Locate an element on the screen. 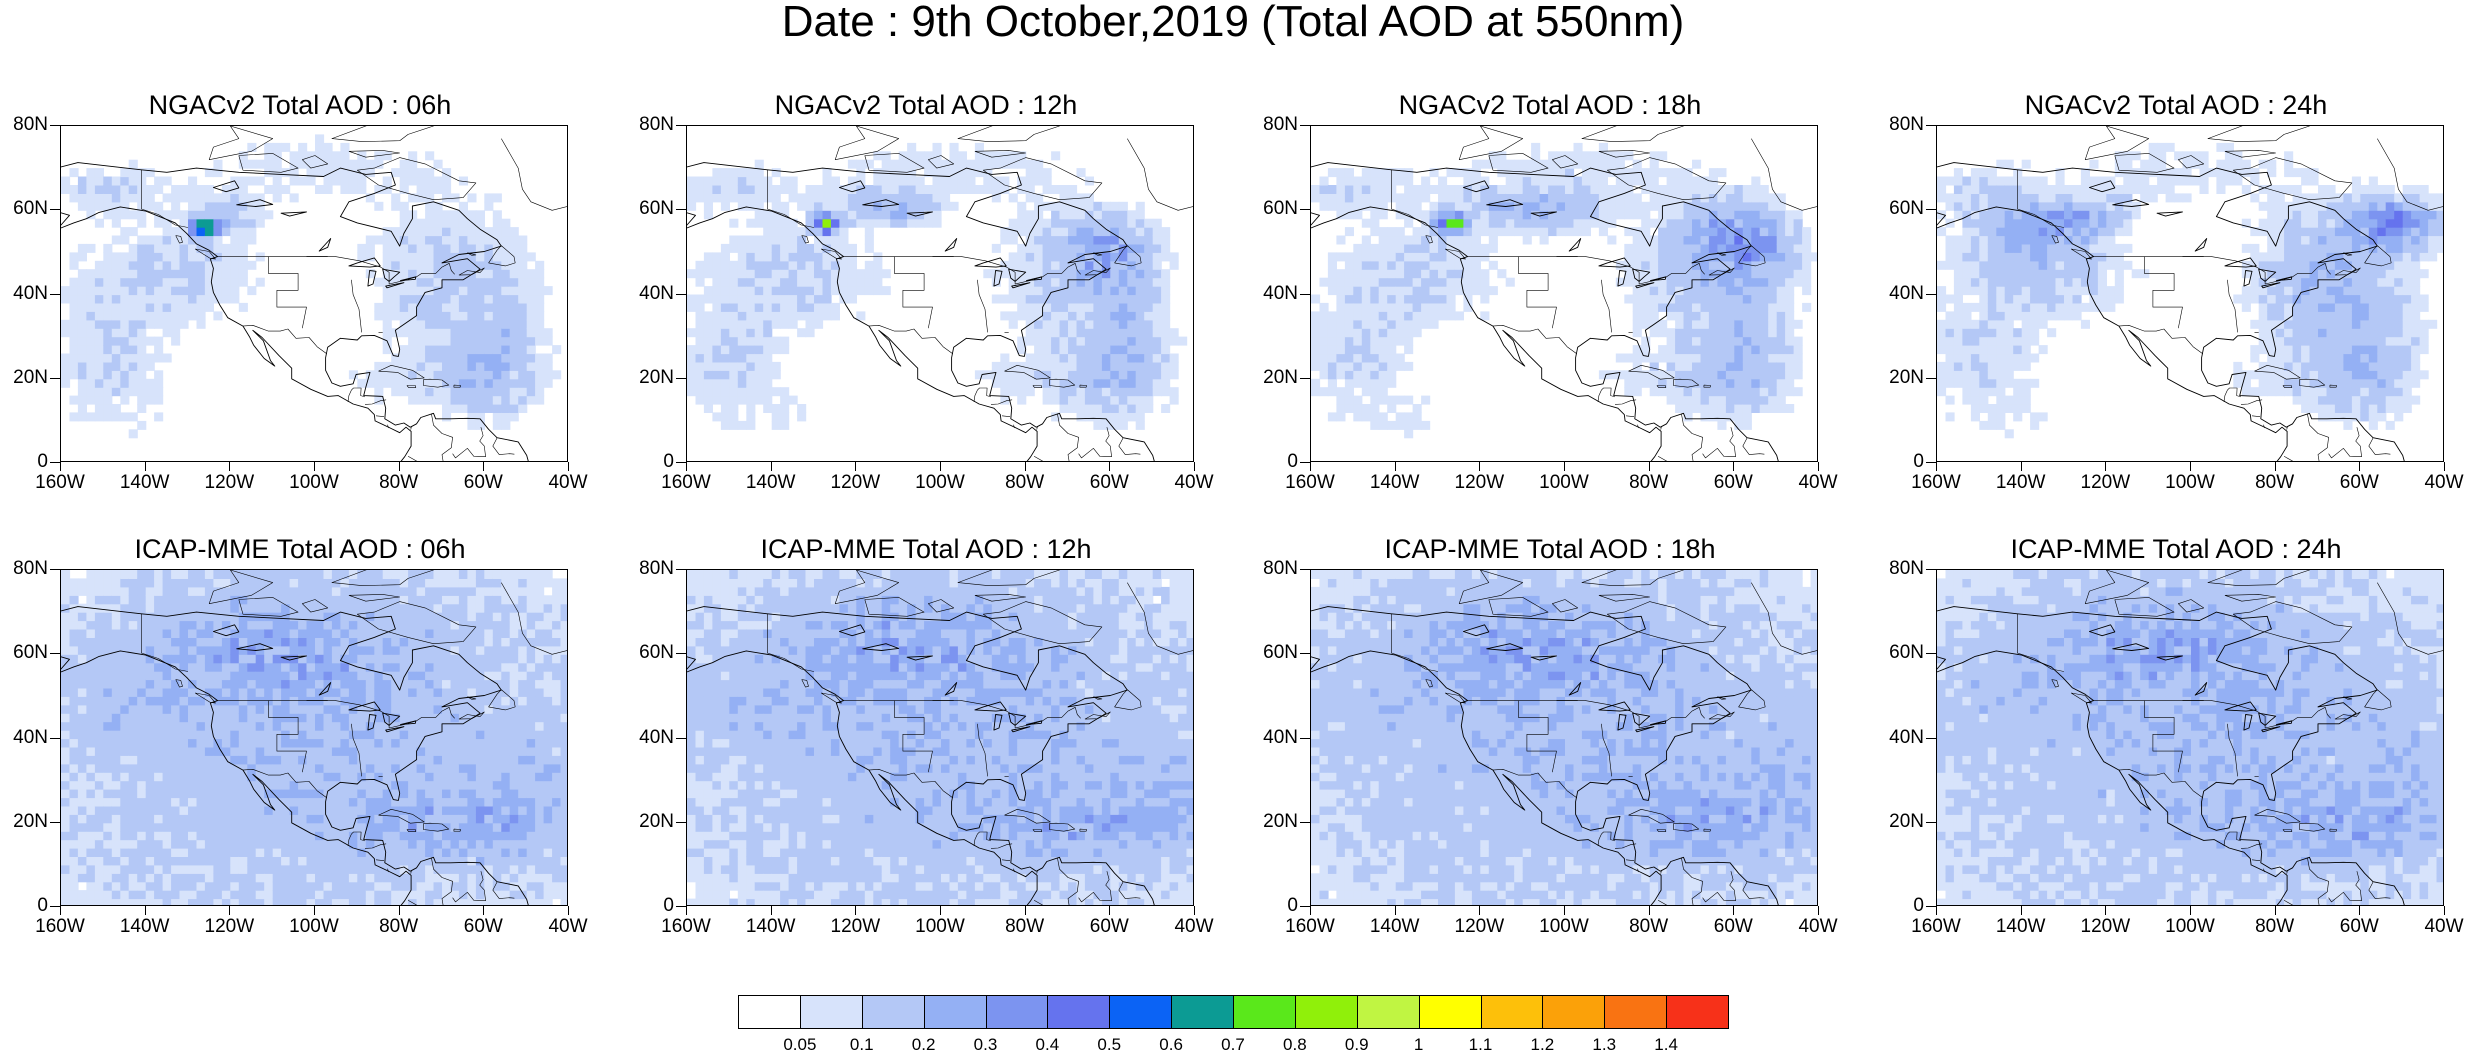 Image resolution: width=2466 pixels, height=1056 pixels. colorbar-label: 1.3 is located at coordinates (1604, 1044).